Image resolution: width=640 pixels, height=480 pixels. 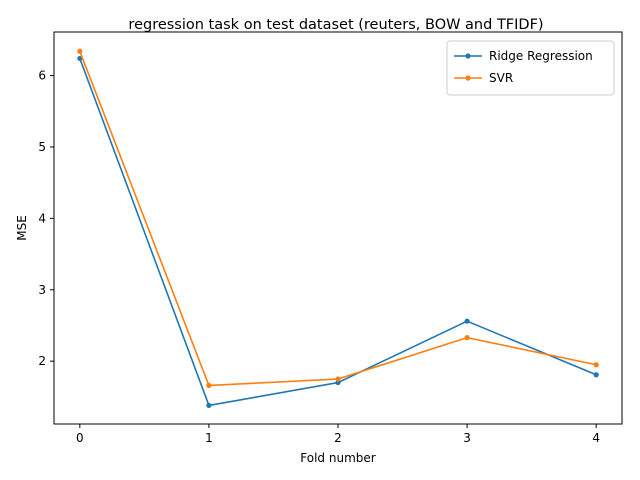 What do you see at coordinates (209, 438) in the screenshot?
I see `x-tick-label: 1` at bounding box center [209, 438].